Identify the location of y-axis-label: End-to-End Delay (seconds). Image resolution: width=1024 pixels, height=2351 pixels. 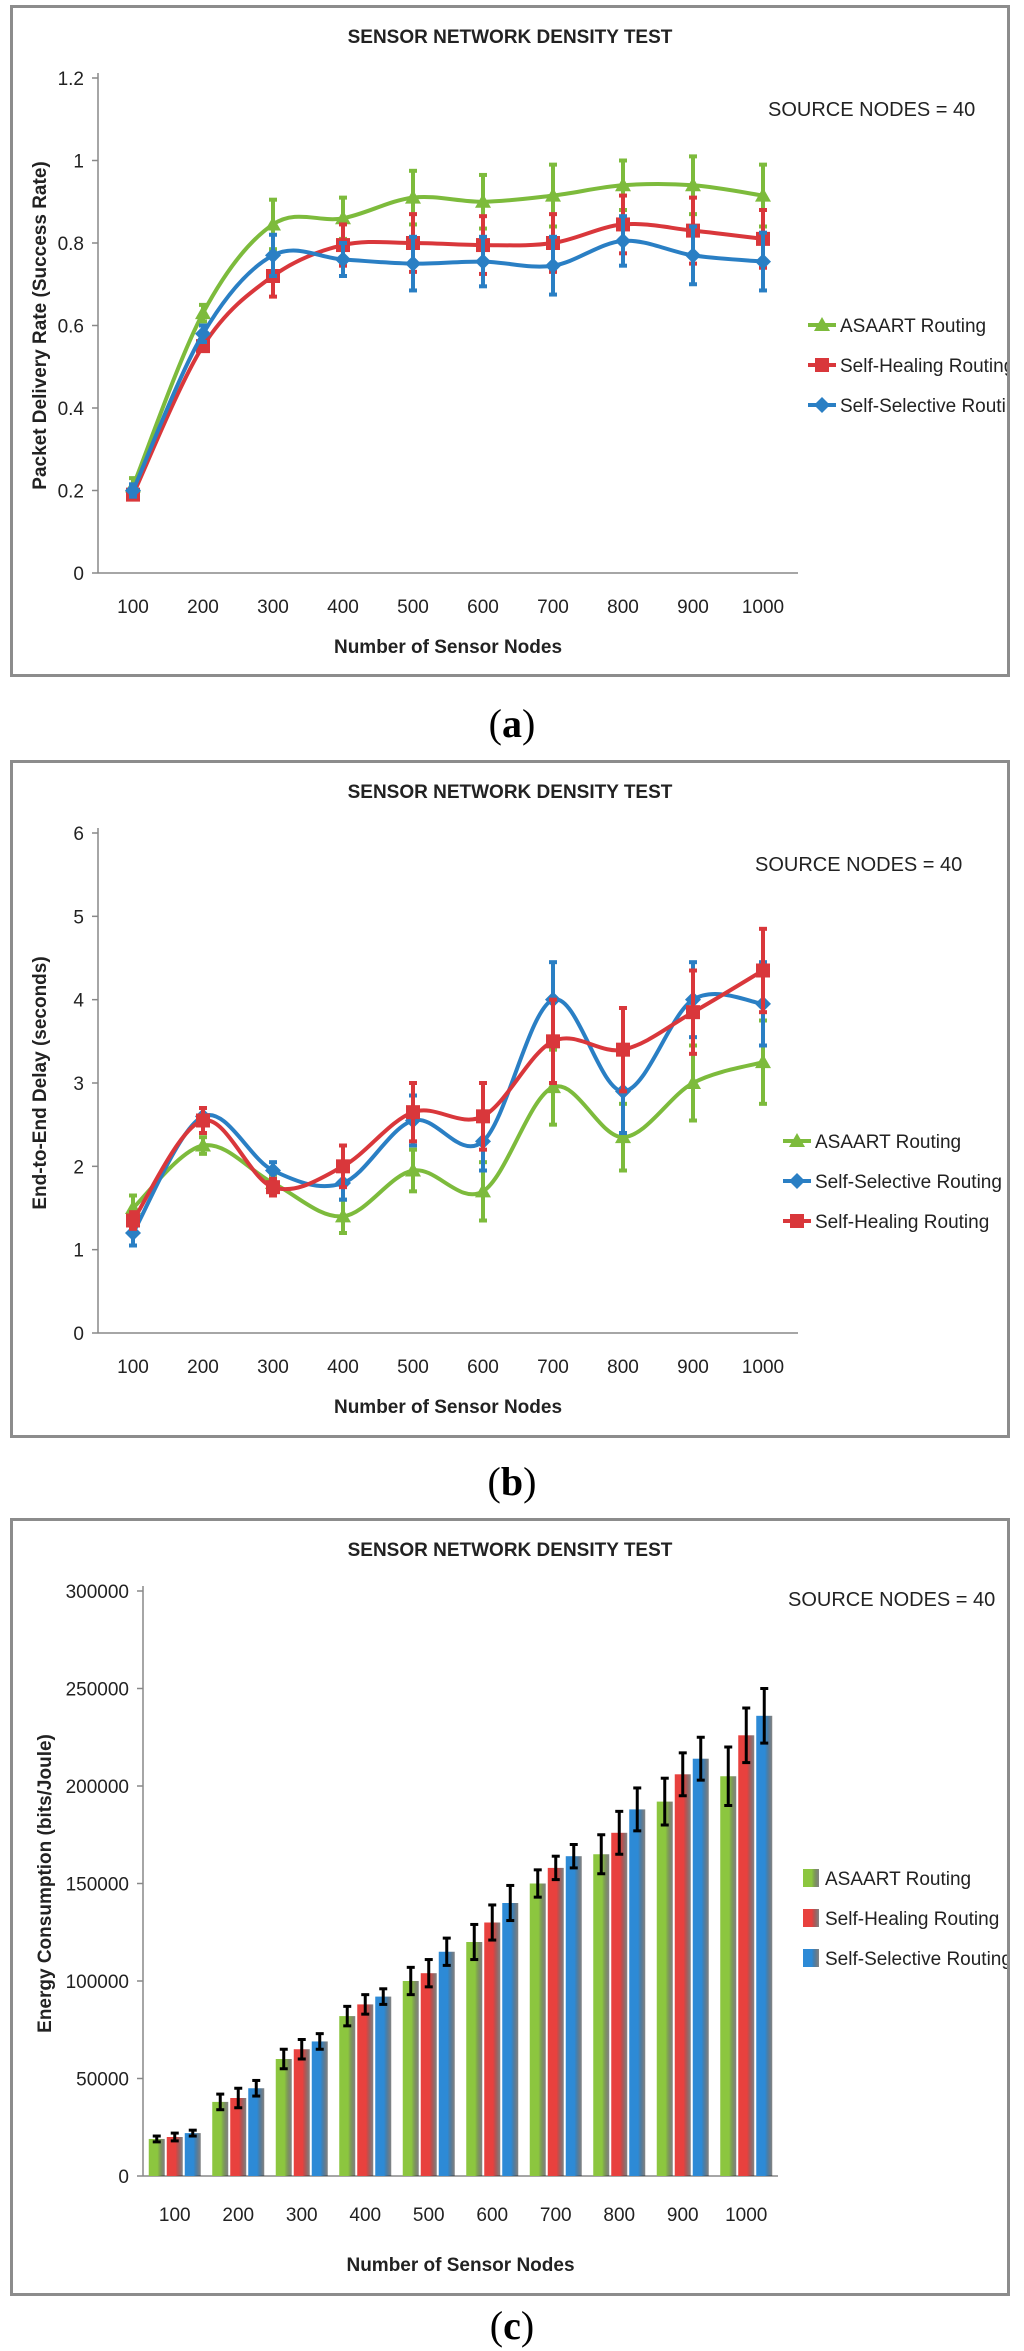
(40, 1082).